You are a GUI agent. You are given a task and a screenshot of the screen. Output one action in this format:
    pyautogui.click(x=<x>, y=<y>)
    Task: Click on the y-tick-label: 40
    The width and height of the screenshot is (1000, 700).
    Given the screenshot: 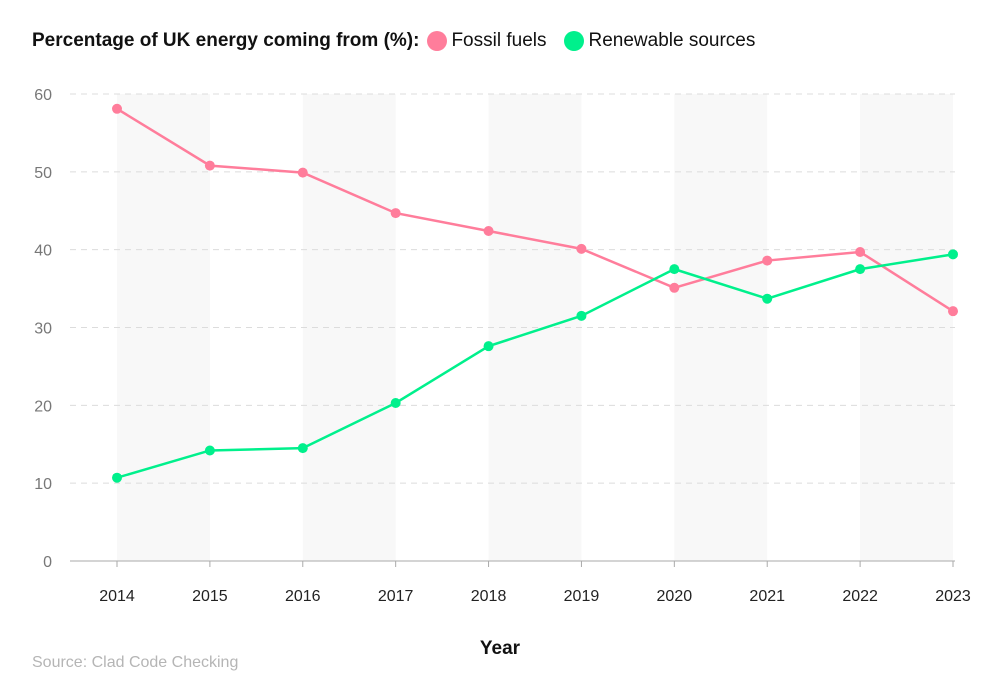 What is the action you would take?
    pyautogui.click(x=43, y=251)
    